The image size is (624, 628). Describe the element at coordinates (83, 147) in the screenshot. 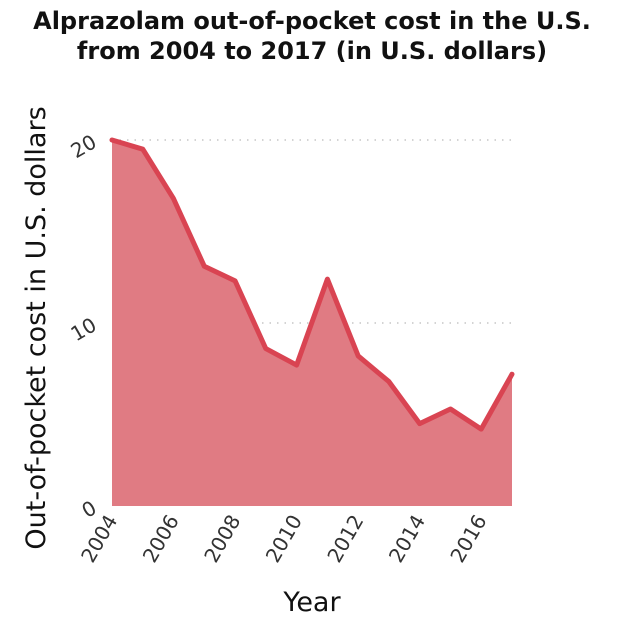

I see `y-tick-label: 20` at that location.